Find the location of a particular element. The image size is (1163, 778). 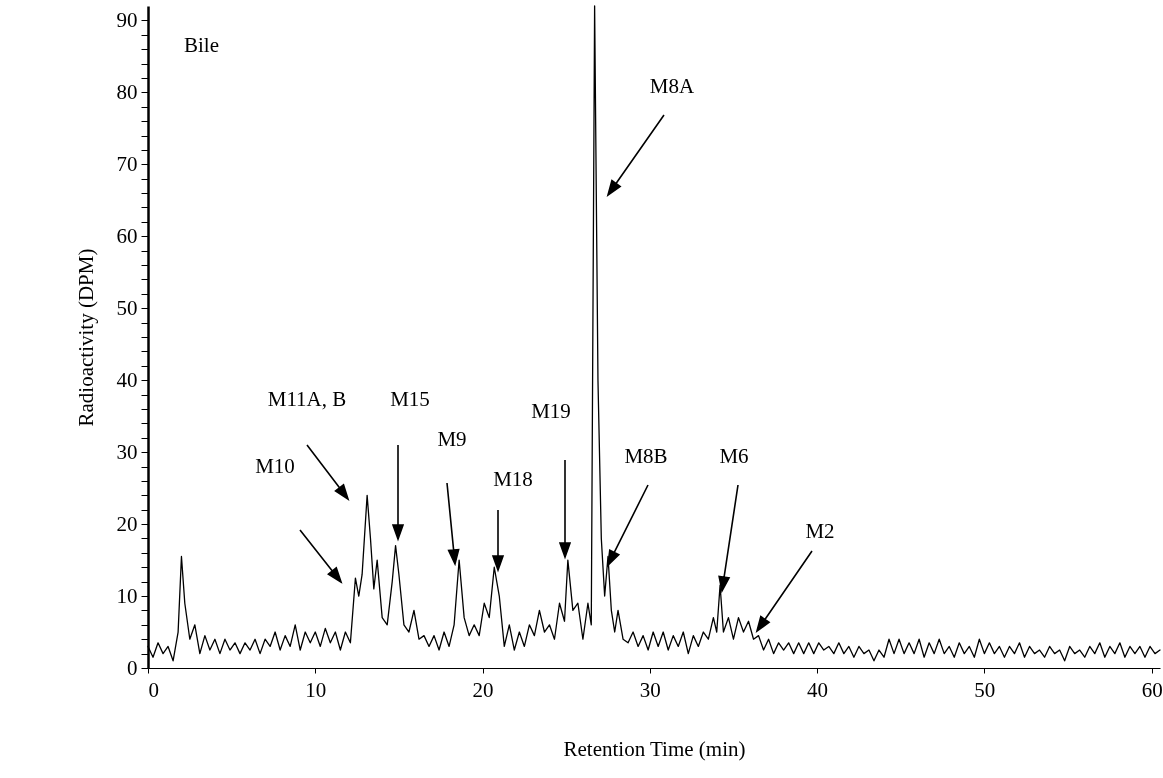

y-tick-label: 10 is located at coordinates (127, 595).